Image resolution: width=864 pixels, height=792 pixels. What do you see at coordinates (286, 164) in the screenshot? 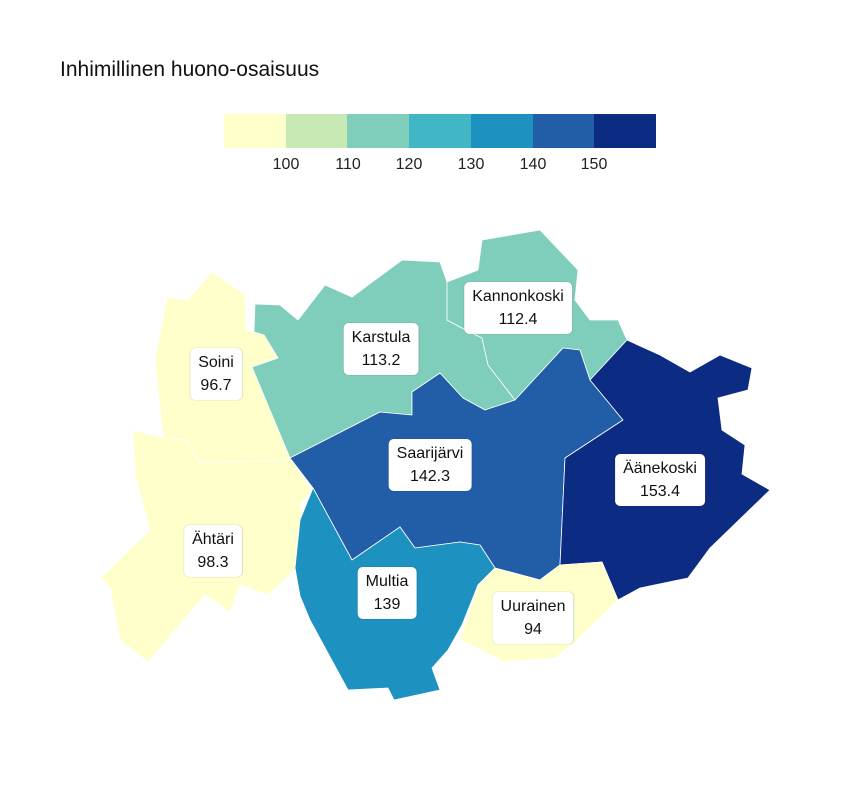
I see `legend-tick: 100` at bounding box center [286, 164].